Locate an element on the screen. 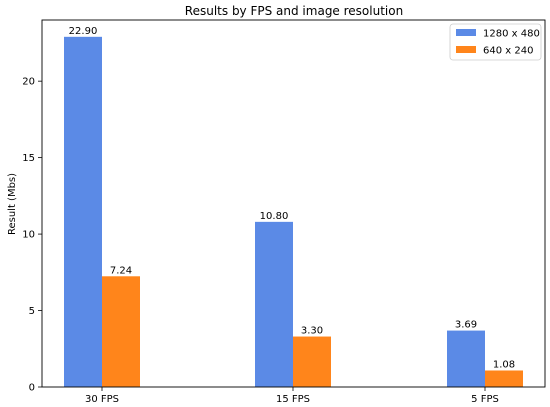 This screenshot has height=407, width=550. bar-1280x480-15FPS is located at coordinates (274, 304).